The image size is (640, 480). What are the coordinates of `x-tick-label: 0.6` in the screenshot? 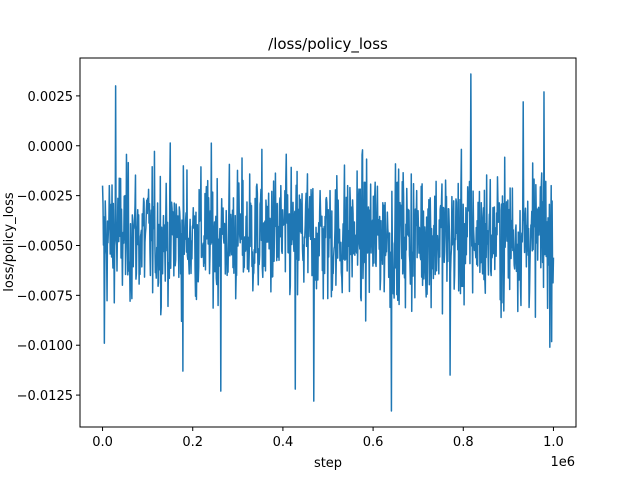 It's located at (373, 442).